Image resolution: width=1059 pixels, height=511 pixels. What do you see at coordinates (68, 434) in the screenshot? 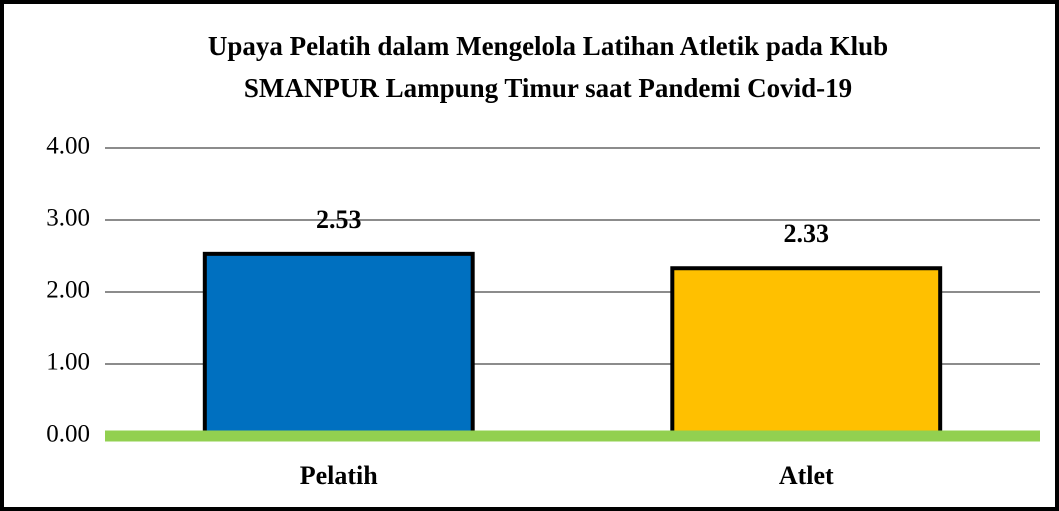
I see `y-tick-label: 0.00` at bounding box center [68, 434].